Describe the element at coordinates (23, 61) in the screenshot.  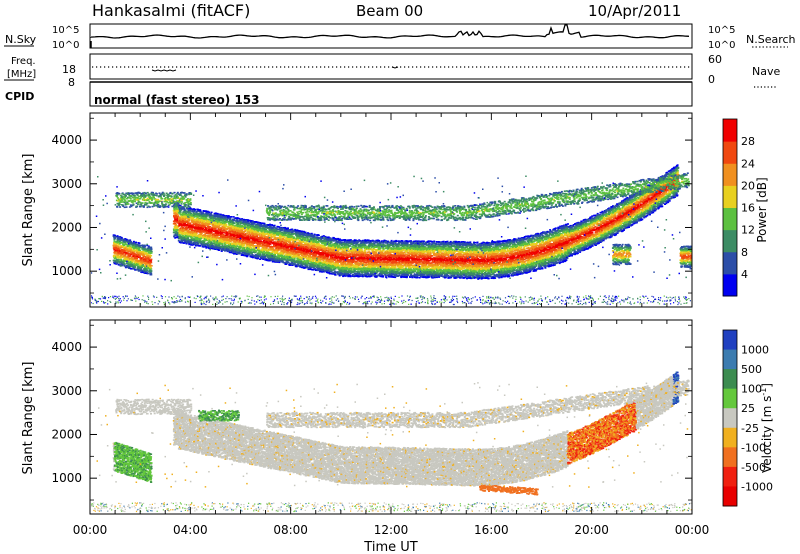
I see `freq-label-line1: Freq.` at that location.